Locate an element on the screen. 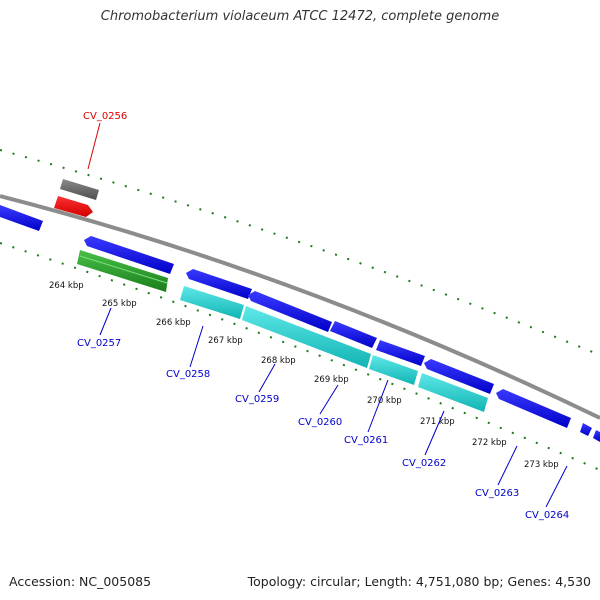 The width and height of the screenshot is (600, 600). kbp-label: 273 kbp is located at coordinates (541, 465).